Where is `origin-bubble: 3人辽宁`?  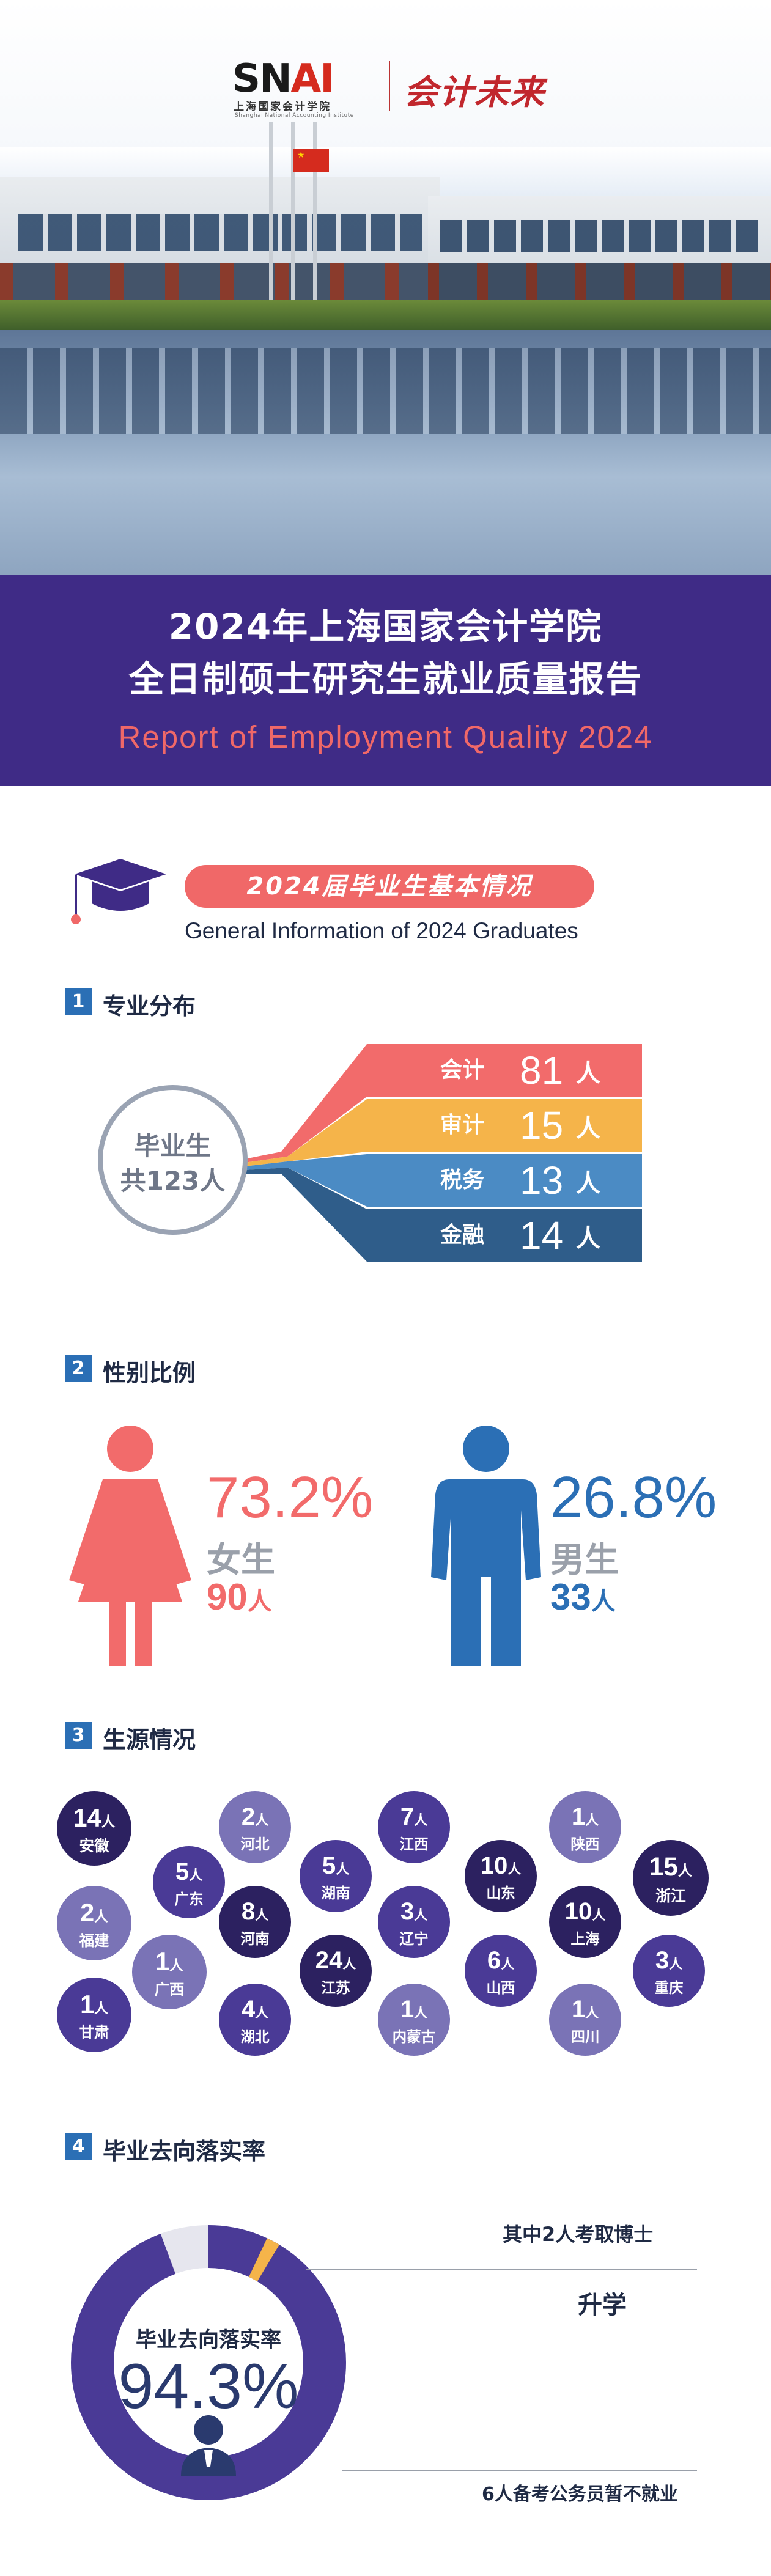 origin-bubble: 3人辽宁 is located at coordinates (414, 1922).